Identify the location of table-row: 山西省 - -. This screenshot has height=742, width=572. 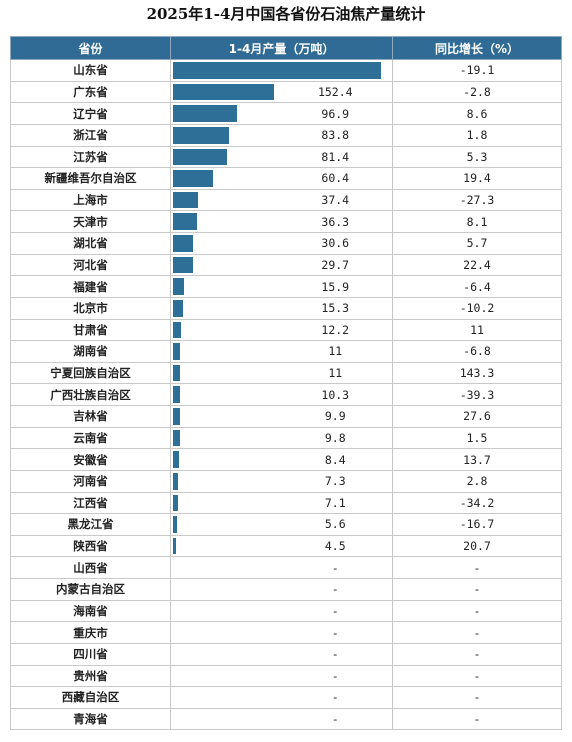
(286, 567).